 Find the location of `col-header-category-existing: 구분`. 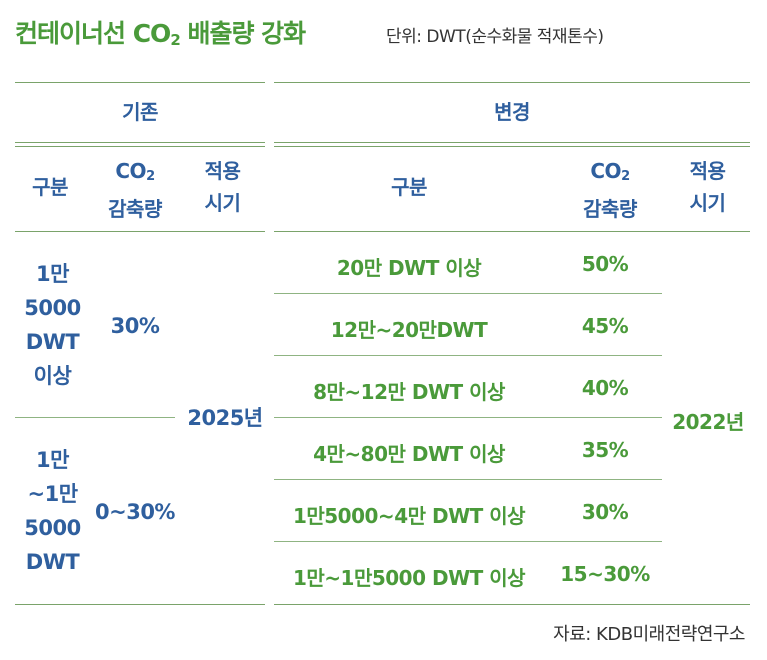

col-header-category-existing: 구분 is located at coordinates (50, 187).